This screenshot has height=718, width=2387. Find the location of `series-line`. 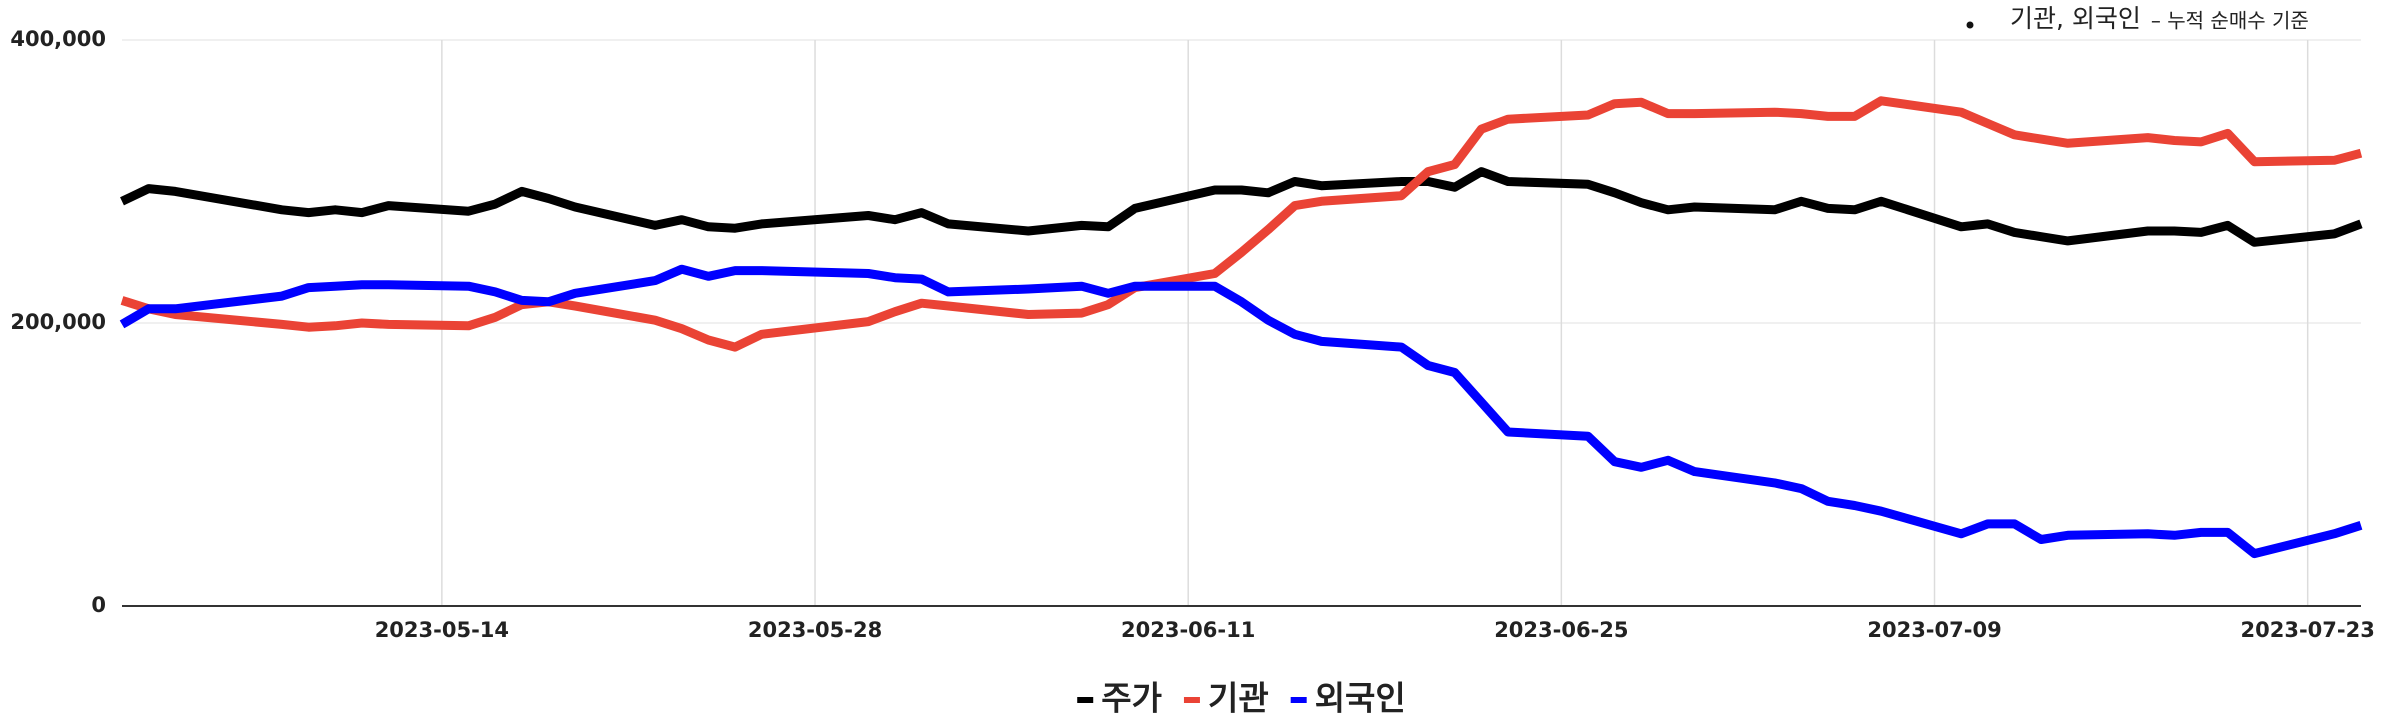

series-line is located at coordinates (1241, 207).